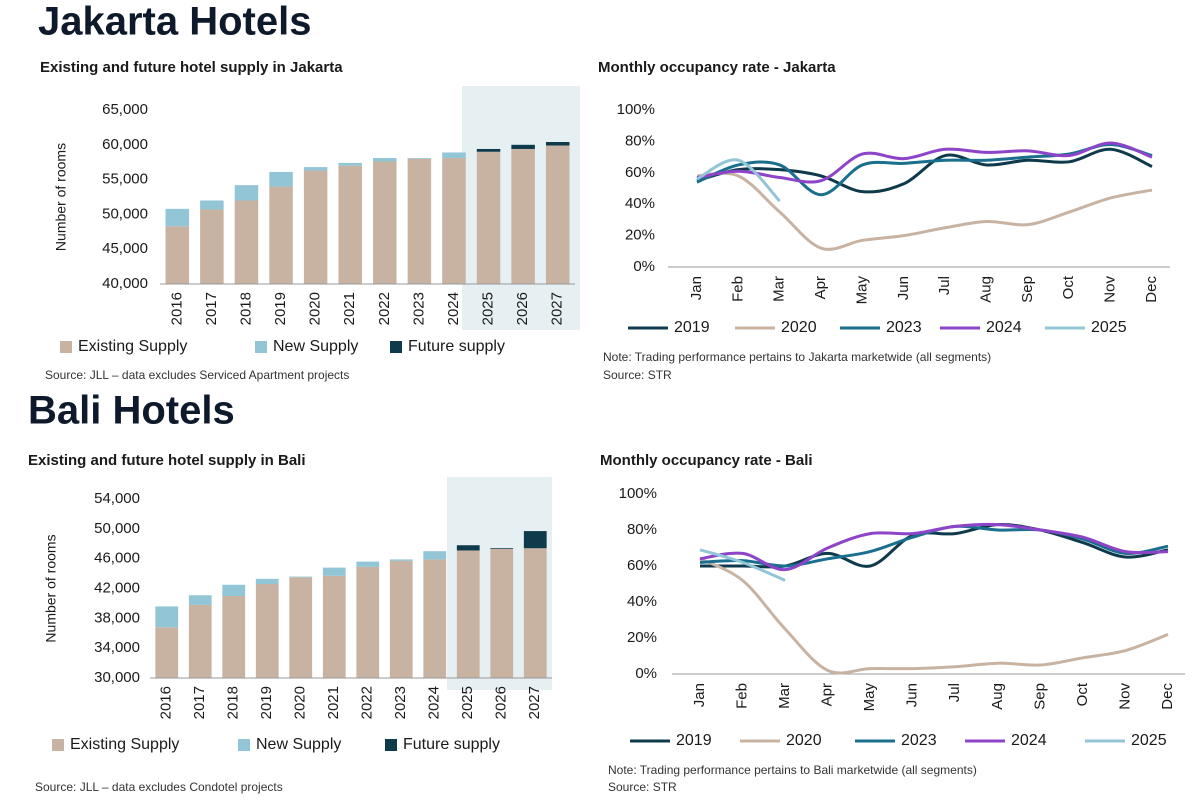 This screenshot has width=1200, height=800. Describe the element at coordinates (280, 308) in the screenshot. I see `x-tick-label: 2019` at that location.